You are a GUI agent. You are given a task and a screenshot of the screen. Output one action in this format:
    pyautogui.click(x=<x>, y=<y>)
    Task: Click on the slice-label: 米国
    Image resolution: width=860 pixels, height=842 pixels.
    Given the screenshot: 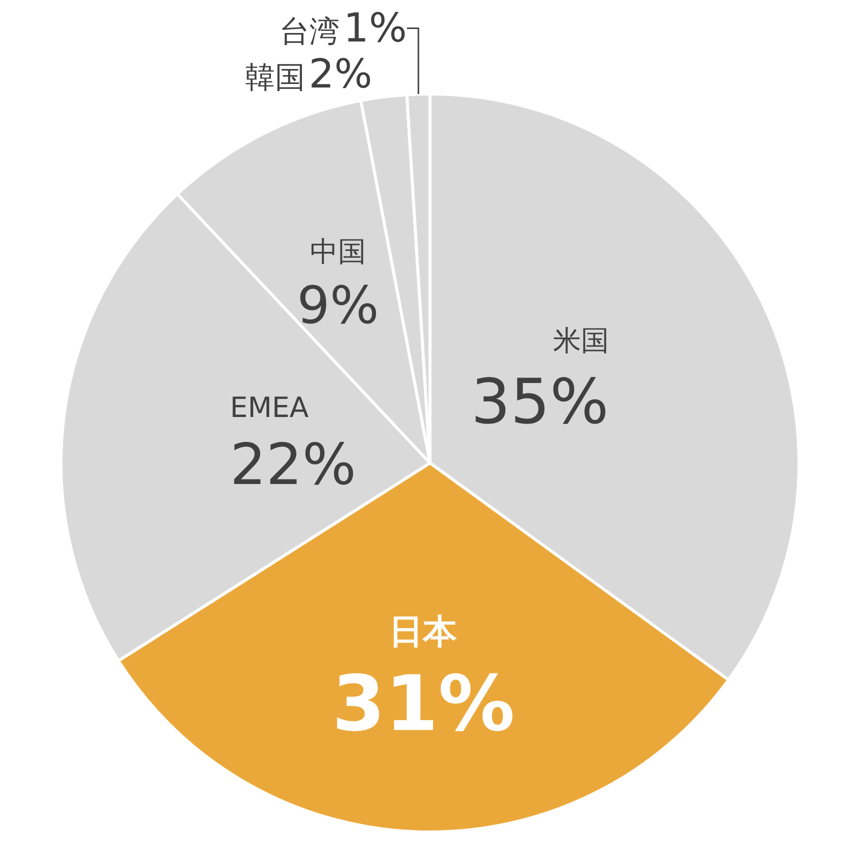 What is the action you would take?
    pyautogui.click(x=581, y=340)
    